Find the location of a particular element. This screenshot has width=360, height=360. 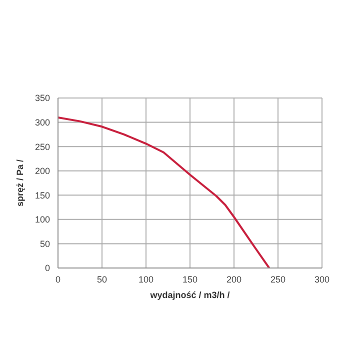

x-tick-label: 100 is located at coordinates (146, 279).